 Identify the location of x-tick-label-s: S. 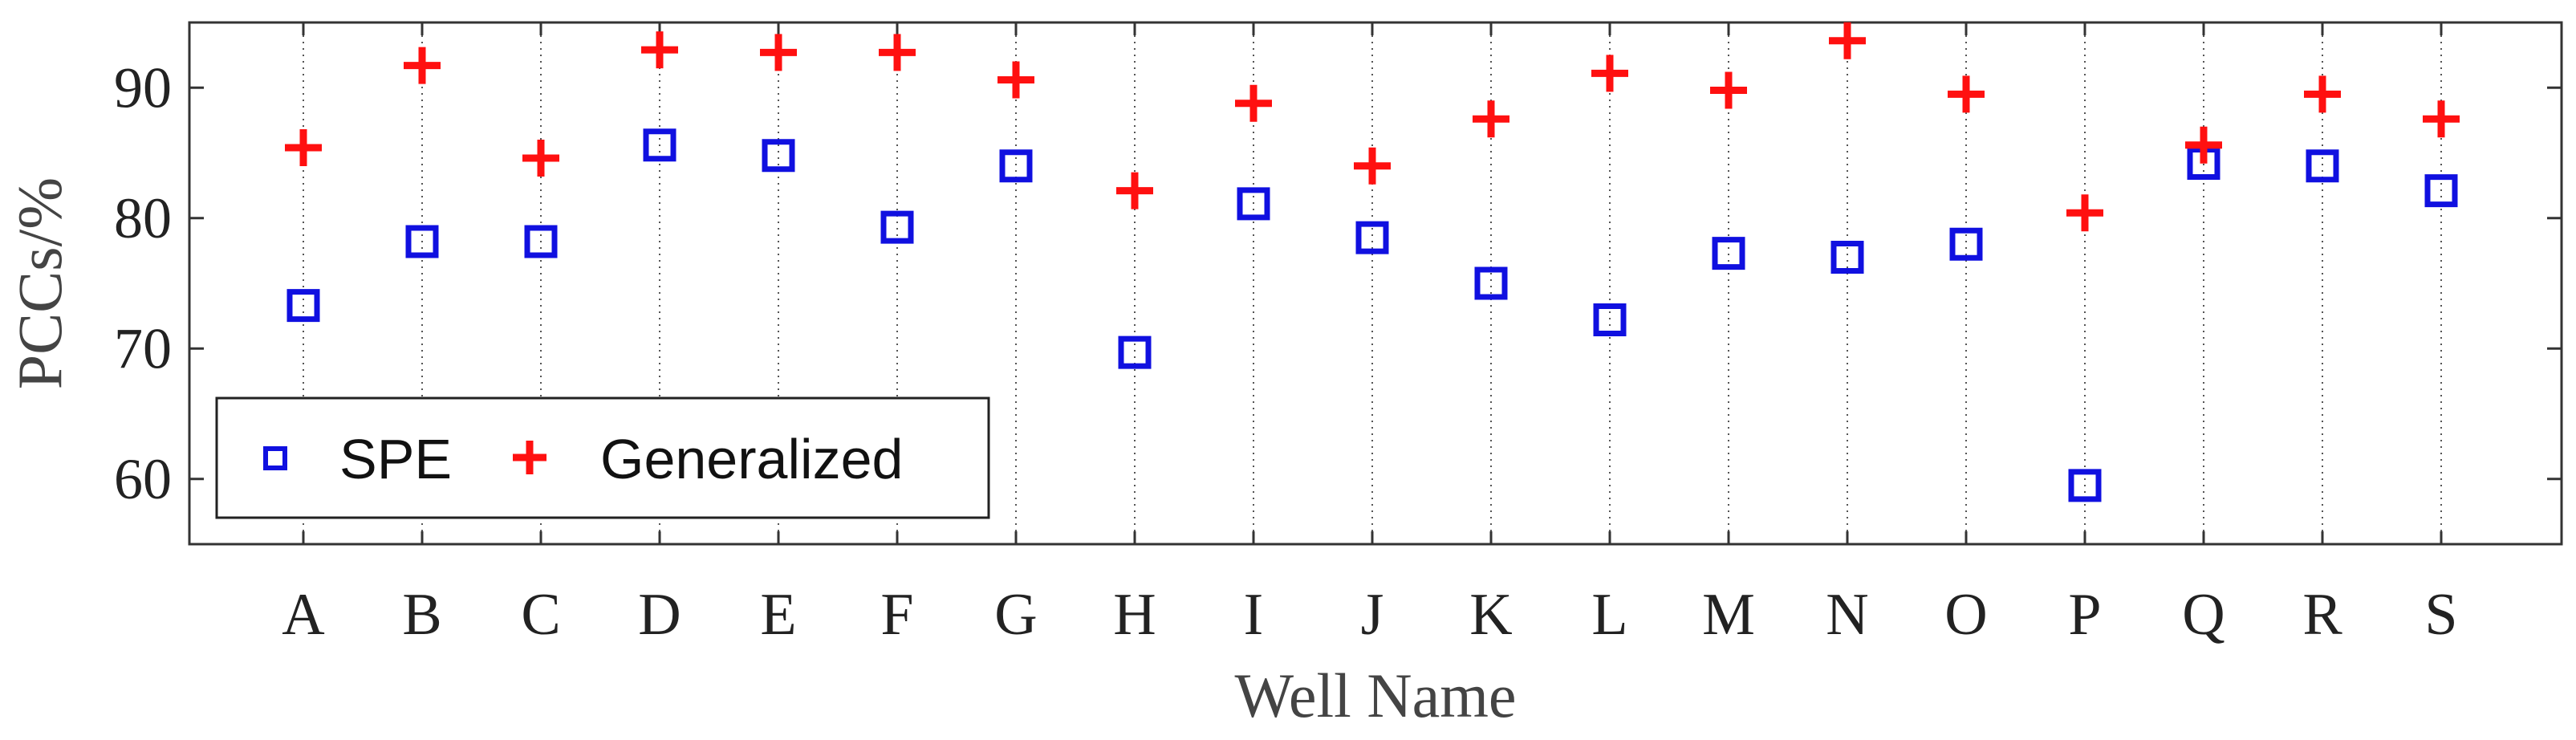
(2440, 615).